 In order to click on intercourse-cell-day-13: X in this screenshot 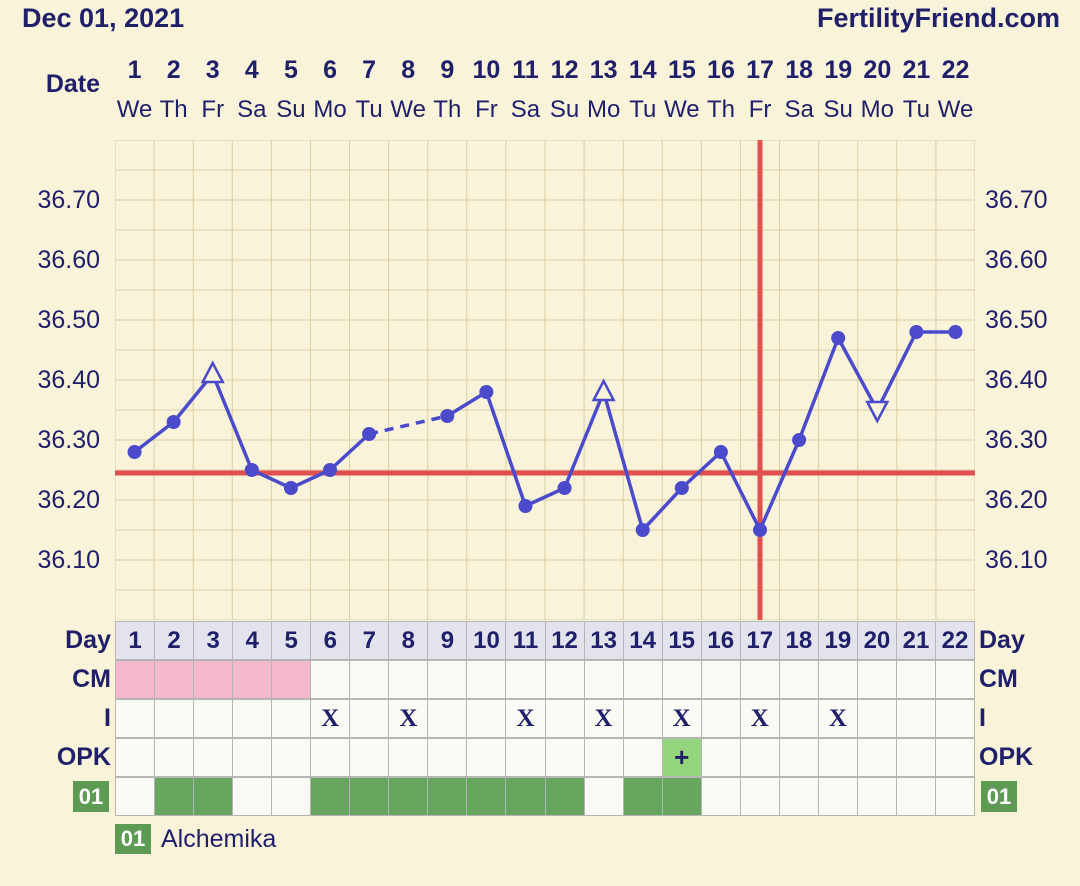, I will do `click(603, 718)`.